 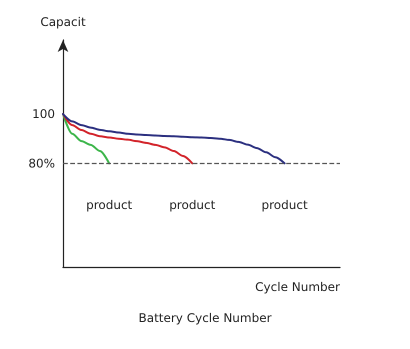 What do you see at coordinates (43, 114) in the screenshot?
I see `y-tick-label: 100` at bounding box center [43, 114].